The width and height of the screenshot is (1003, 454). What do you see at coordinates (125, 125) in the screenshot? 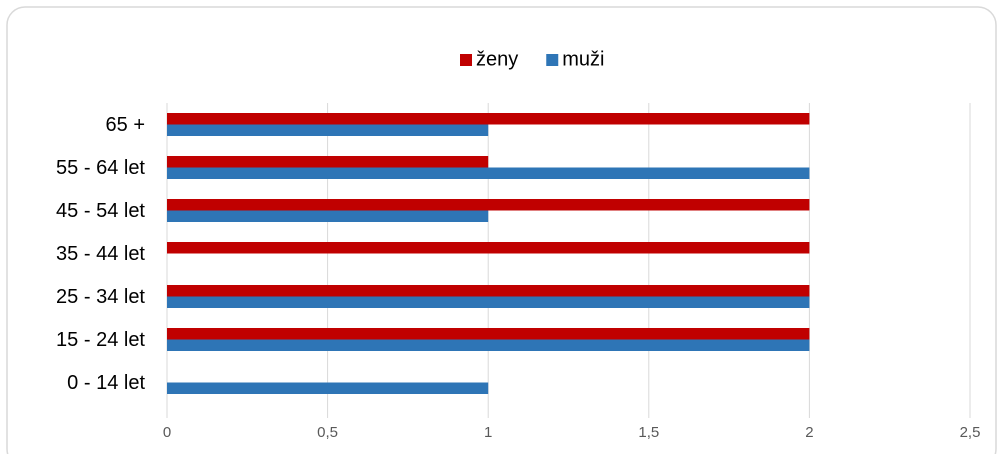
I see `y-tick-label: 65 +` at bounding box center [125, 125].